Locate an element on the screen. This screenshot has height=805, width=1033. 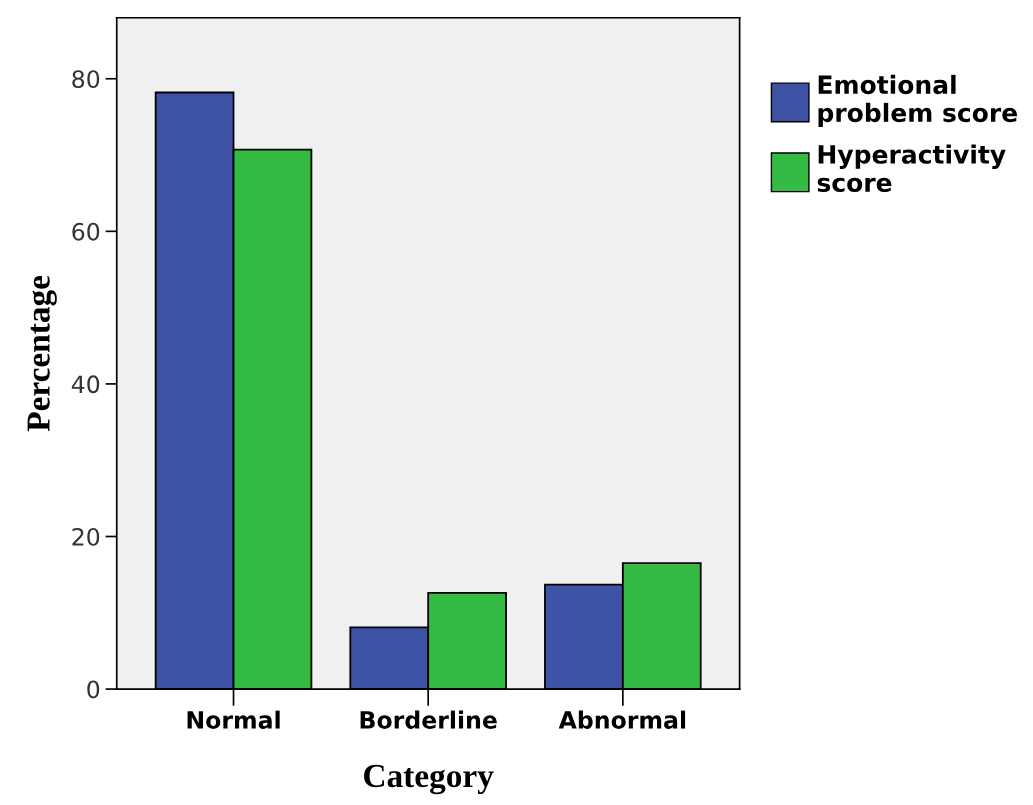
y-tick-label: 60 is located at coordinates (86, 231).